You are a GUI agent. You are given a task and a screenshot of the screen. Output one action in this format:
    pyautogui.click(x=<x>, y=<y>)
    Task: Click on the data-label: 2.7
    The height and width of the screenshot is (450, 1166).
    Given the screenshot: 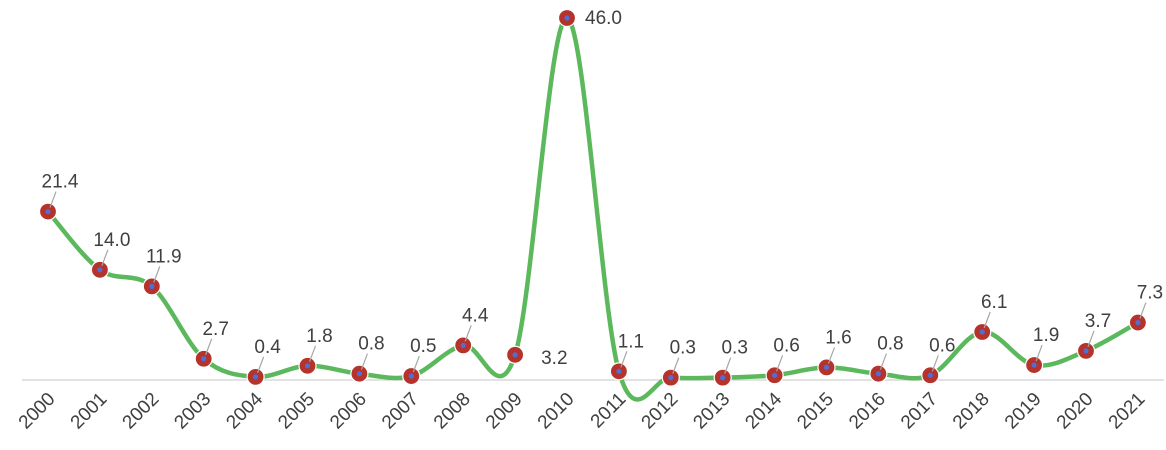 What is the action you would take?
    pyautogui.click(x=215, y=329)
    